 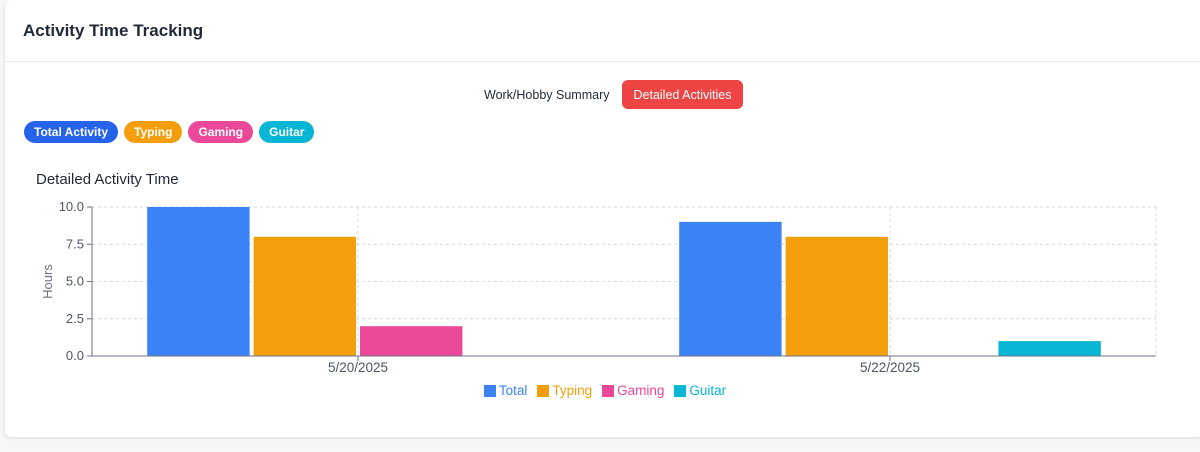 What do you see at coordinates (513, 390) in the screenshot?
I see `legend-label: Total` at bounding box center [513, 390].